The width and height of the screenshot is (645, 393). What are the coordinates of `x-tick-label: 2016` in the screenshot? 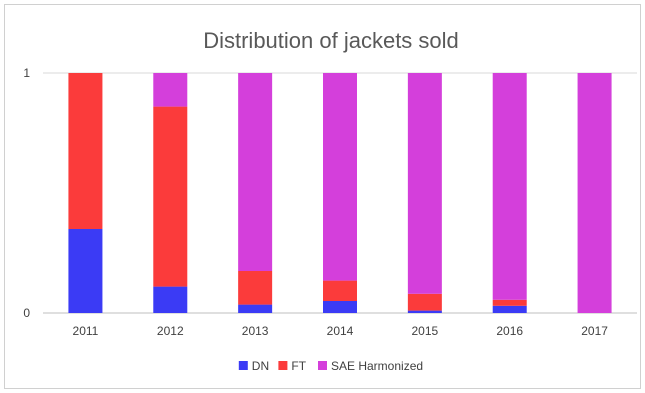 It's located at (509, 331).